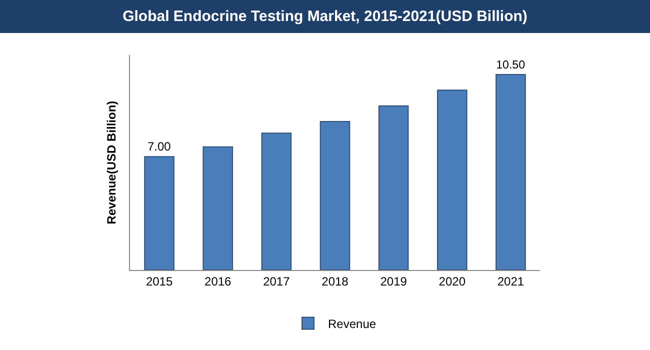  I want to click on x-tick-label: 2021, so click(510, 281).